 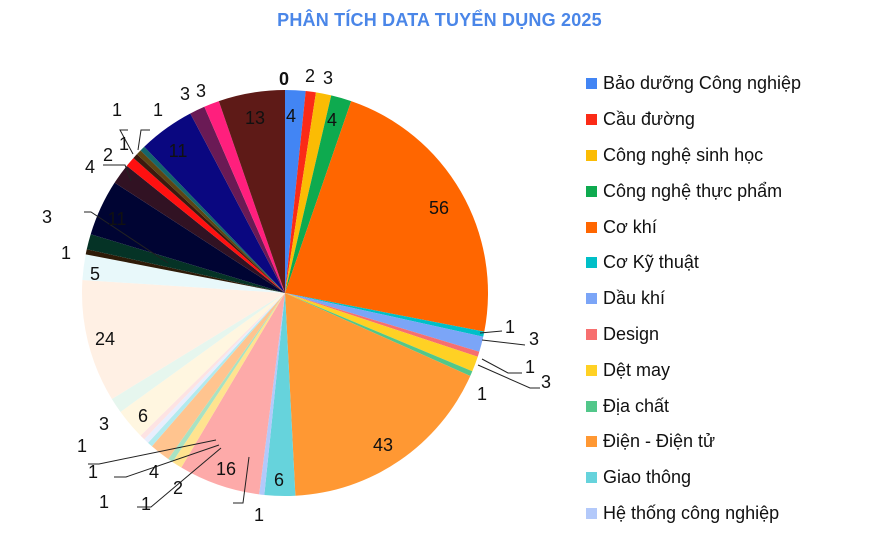 I want to click on slice-value-label: 6, so click(x=143, y=416).